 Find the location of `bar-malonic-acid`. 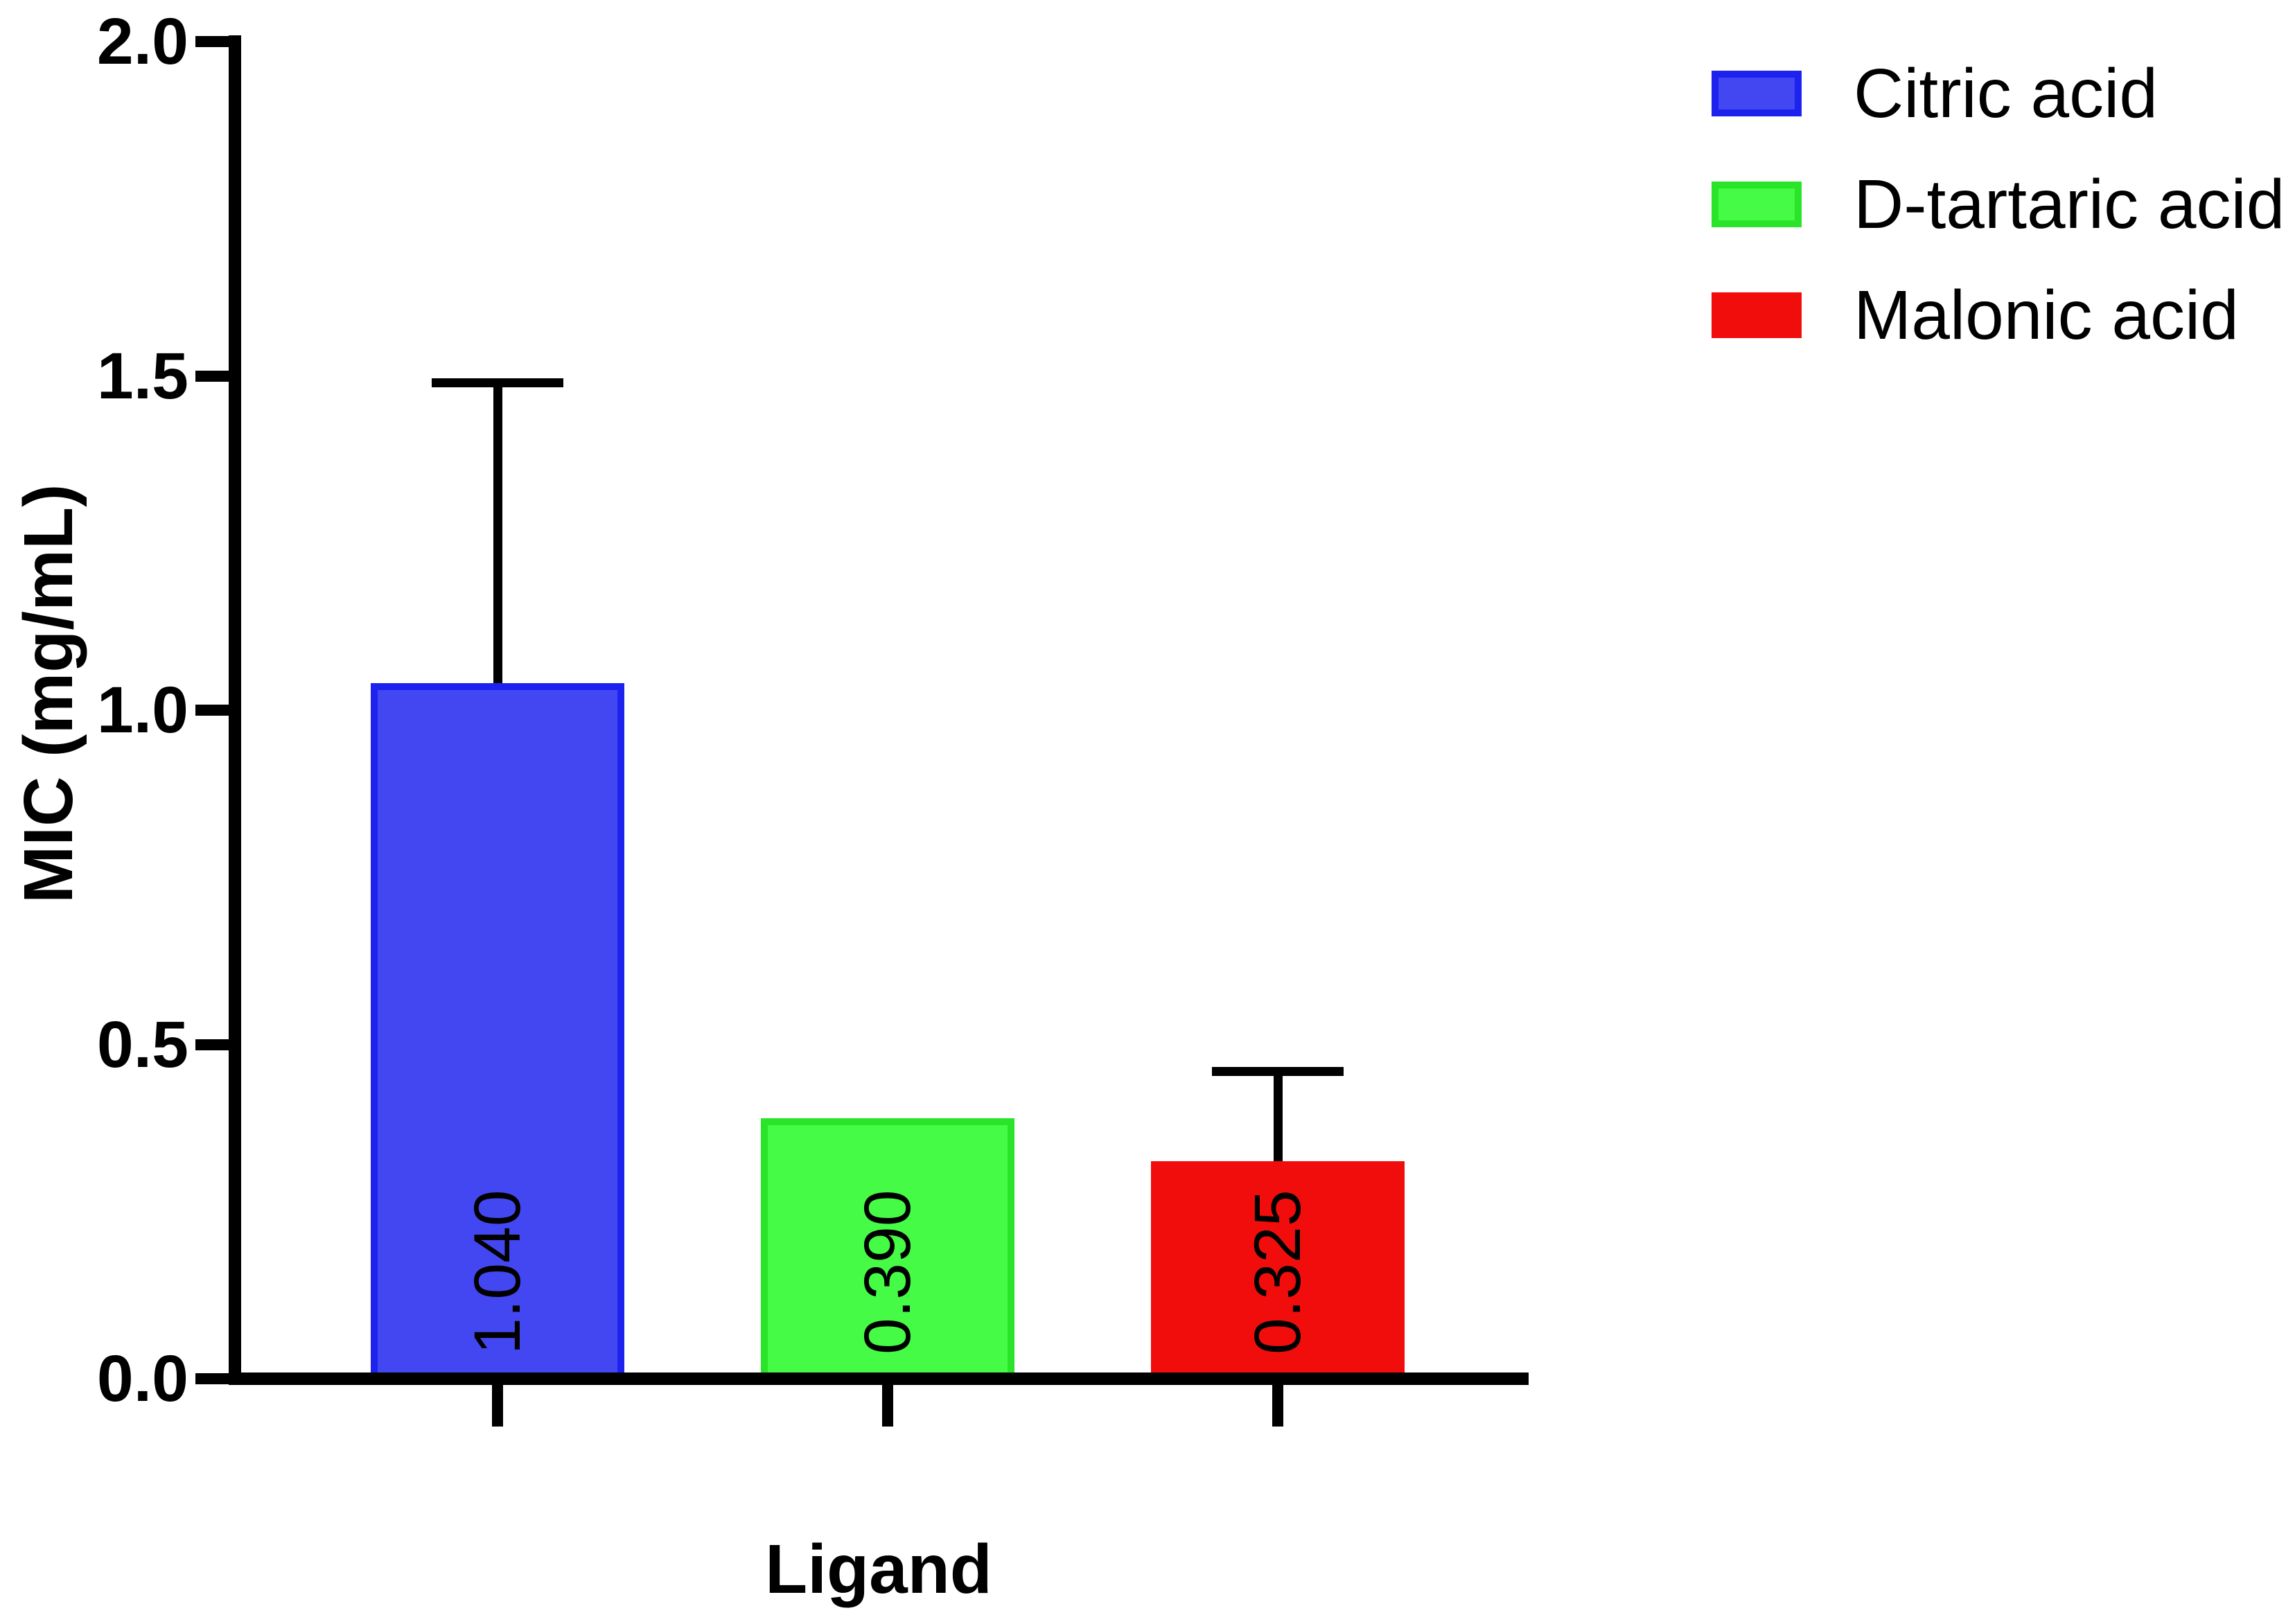

bar-malonic-acid is located at coordinates (1278, 1273).